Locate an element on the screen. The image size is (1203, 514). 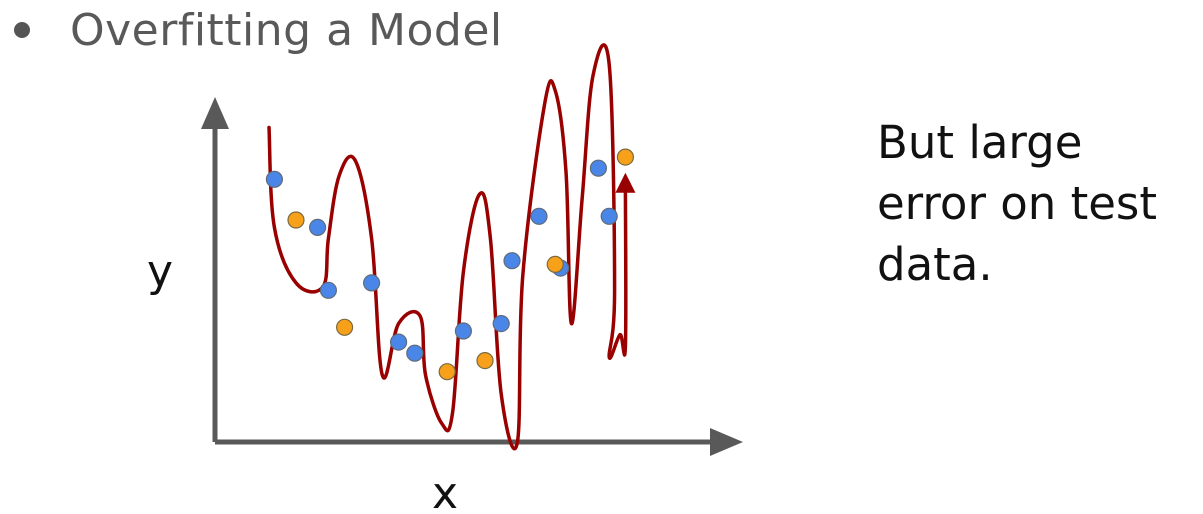
y-axis-label: y is located at coordinates (160, 271).